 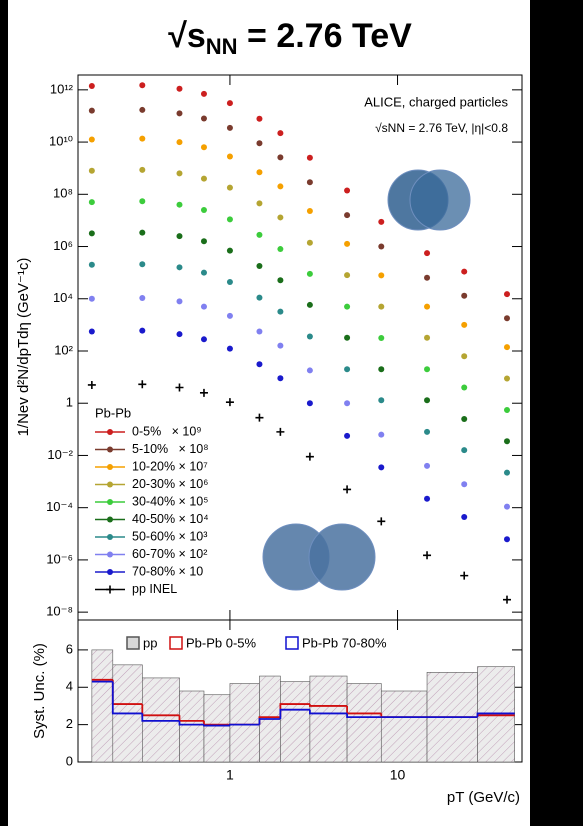 What do you see at coordinates (59, 558) in the screenshot?
I see `y-tick-label: 10⁻⁶` at bounding box center [59, 558].